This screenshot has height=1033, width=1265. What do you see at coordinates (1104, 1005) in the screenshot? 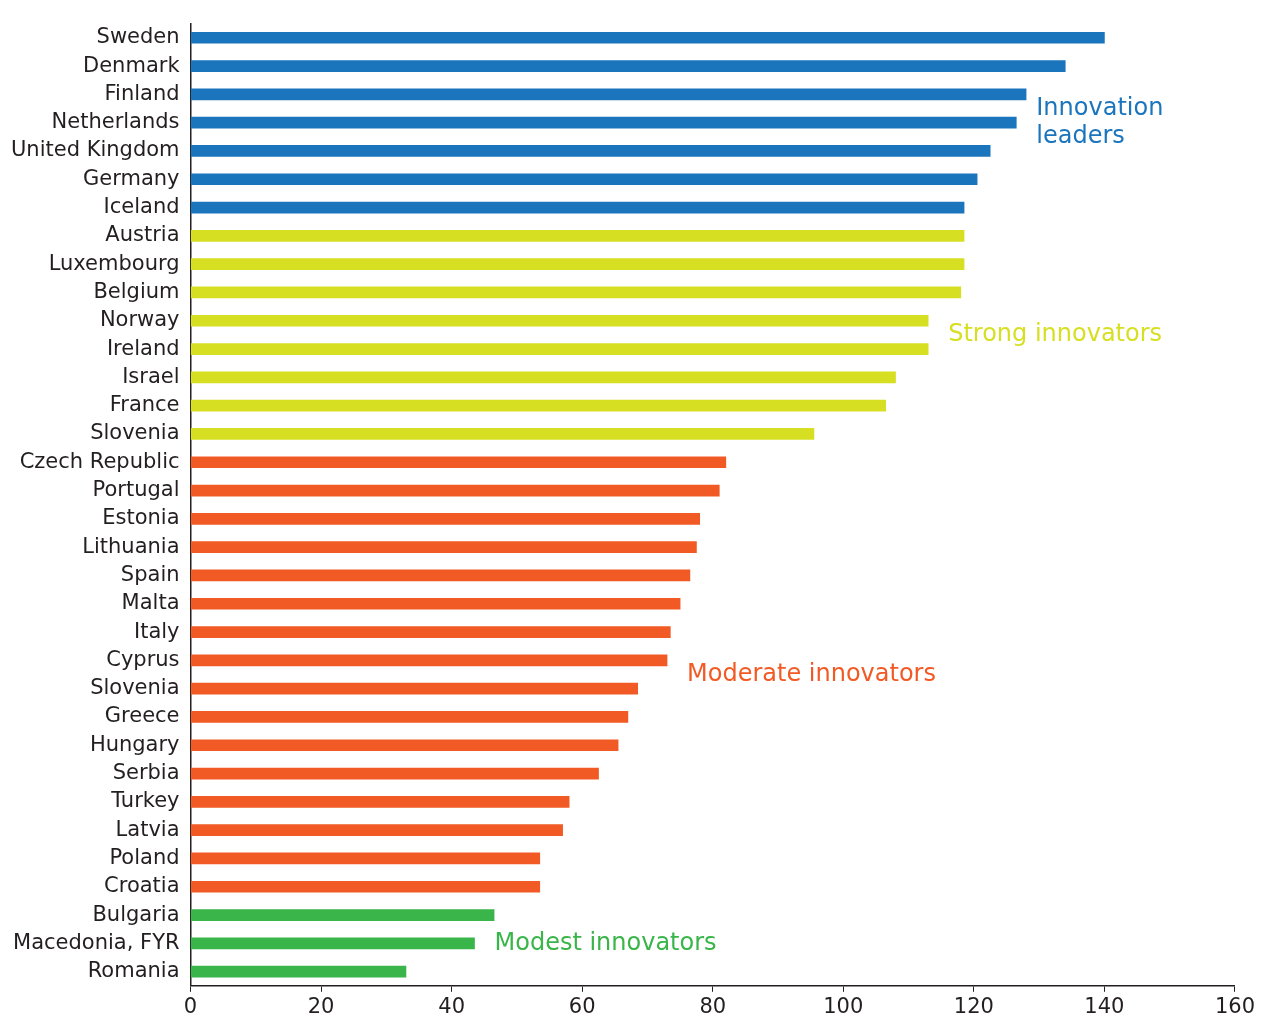
I see `x-tick-label: 140` at bounding box center [1104, 1005].